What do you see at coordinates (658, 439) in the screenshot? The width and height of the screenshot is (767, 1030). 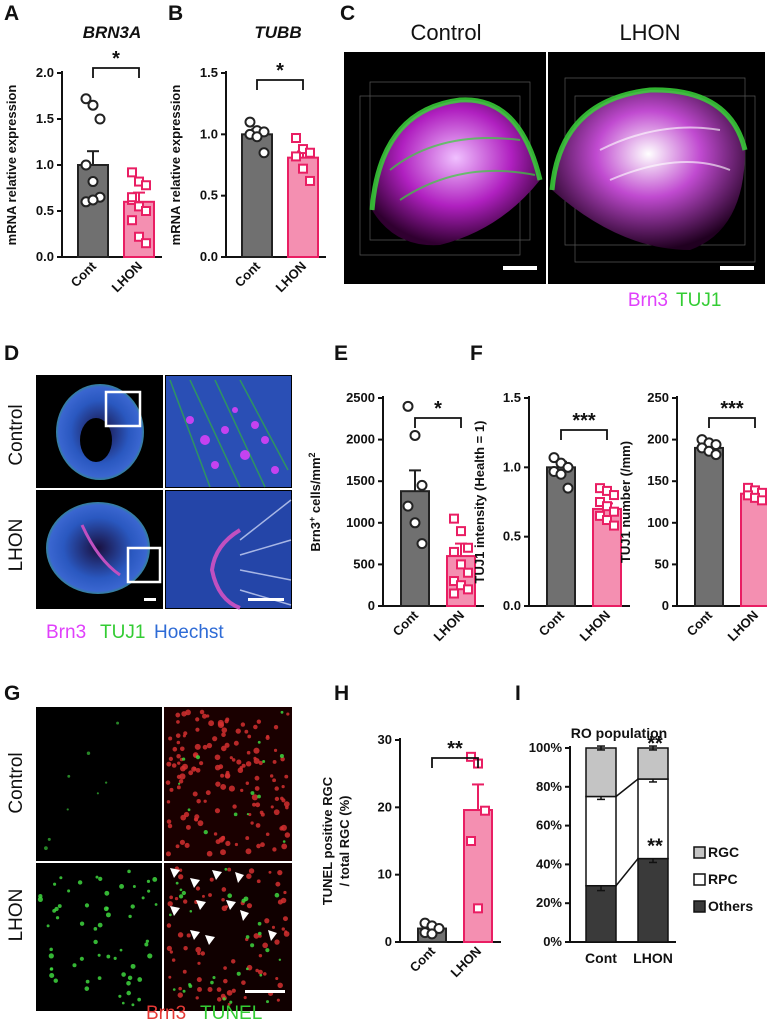 I see `y-tick-label: 200` at bounding box center [658, 439].